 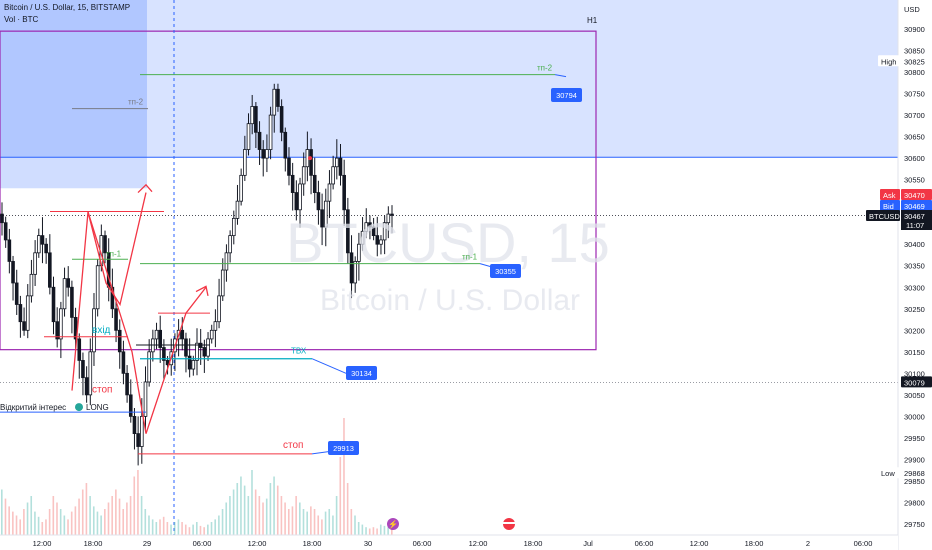 What do you see at coordinates (368, 543) in the screenshot?
I see `time-tick: 30` at bounding box center [368, 543].